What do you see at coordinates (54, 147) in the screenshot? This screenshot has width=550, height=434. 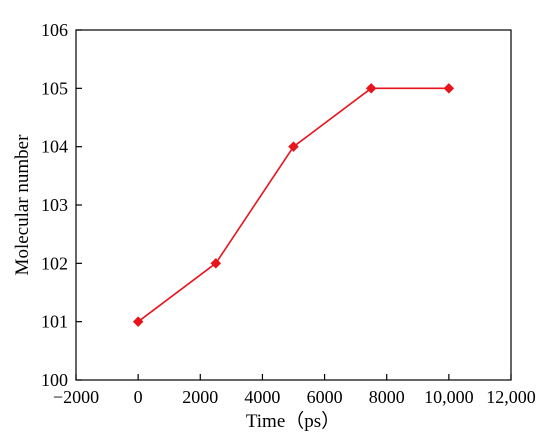 I see `y-tick-label: 104` at bounding box center [54, 147].